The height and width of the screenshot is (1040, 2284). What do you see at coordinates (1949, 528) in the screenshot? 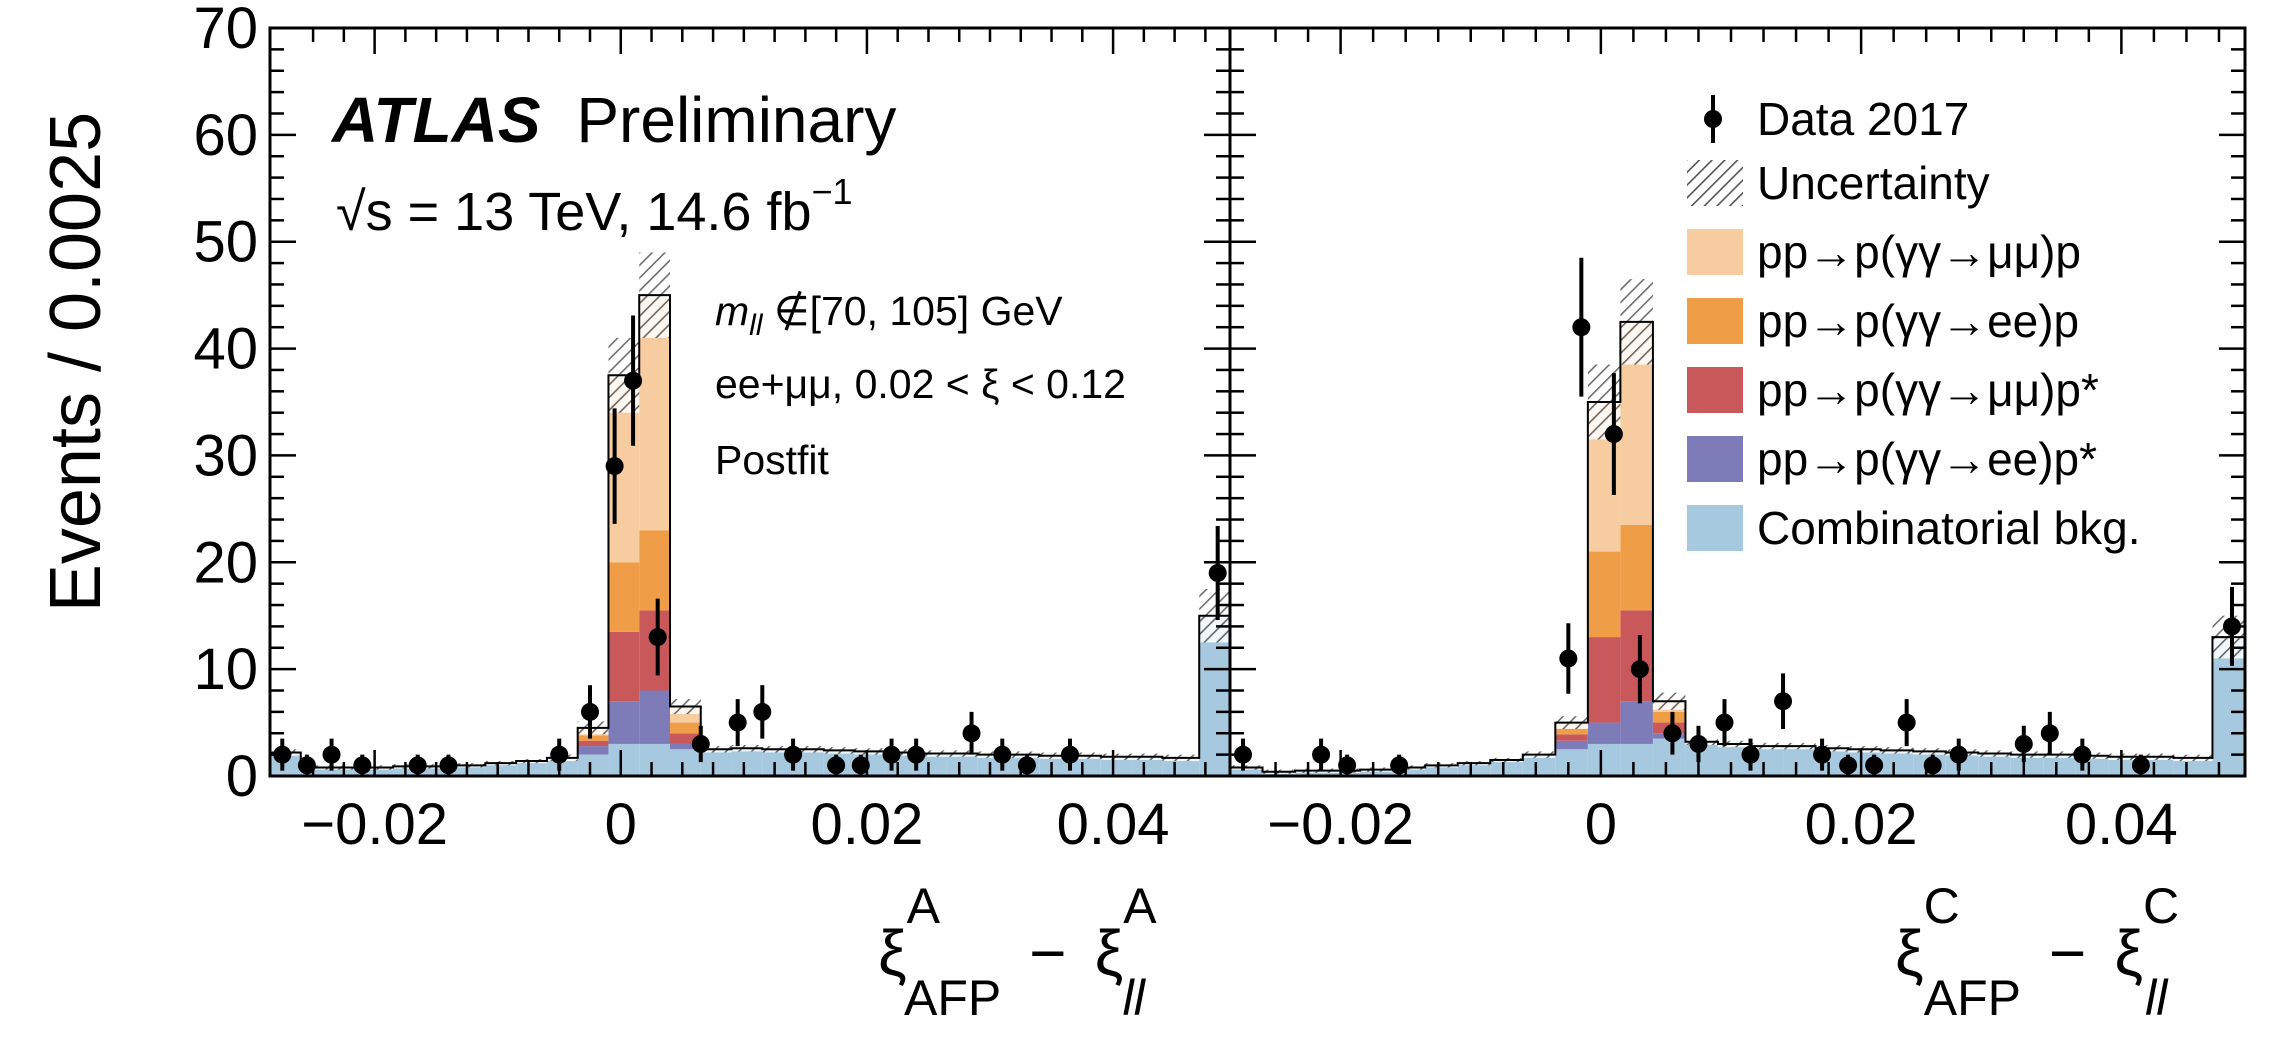
I see `svg-text: Combinatorial bkg.` at bounding box center [1949, 528].